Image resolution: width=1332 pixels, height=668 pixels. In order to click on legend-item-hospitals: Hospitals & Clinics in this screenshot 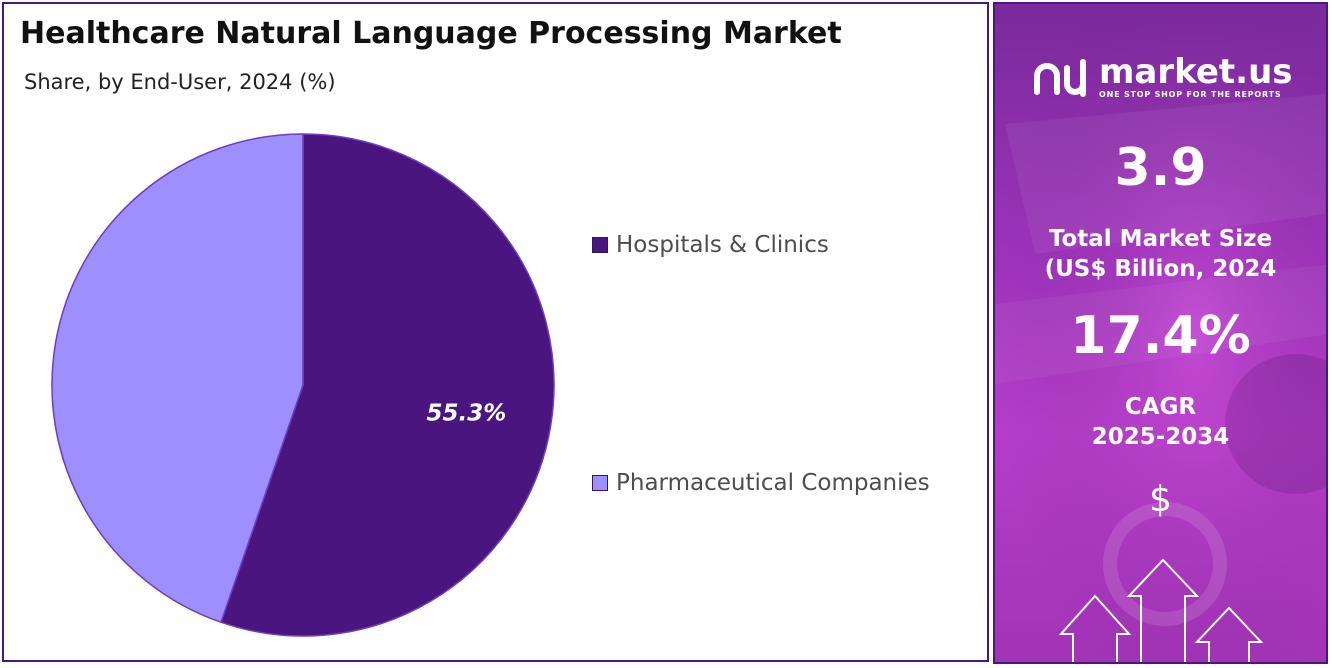, I will do `click(710, 245)`.